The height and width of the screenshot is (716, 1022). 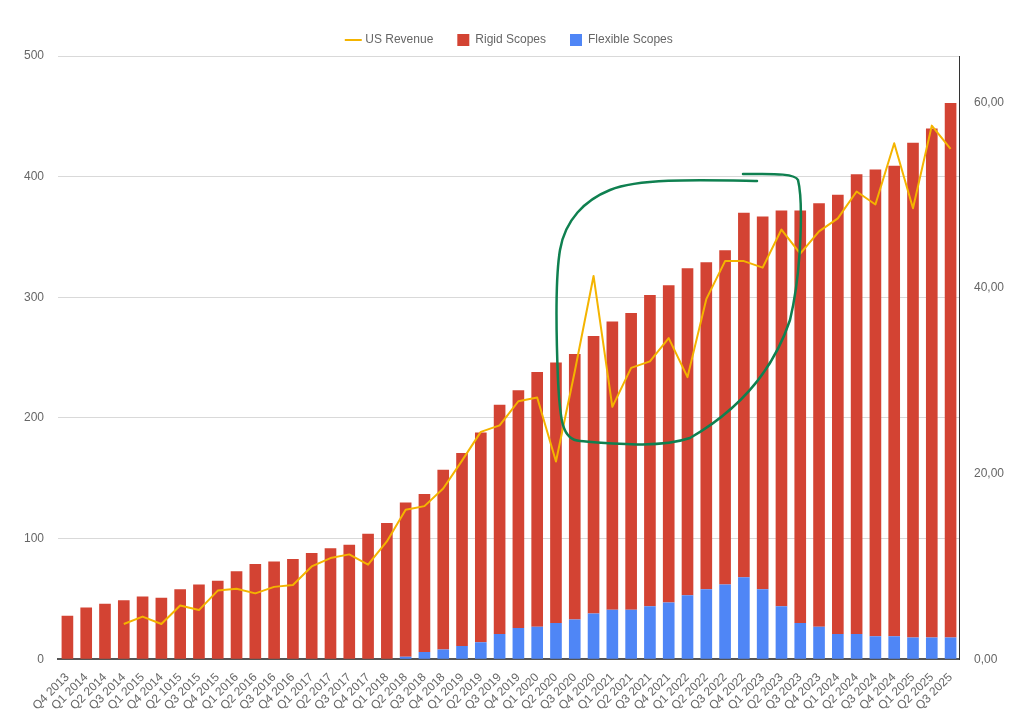 What do you see at coordinates (511, 39) in the screenshot?
I see `legend-label: Rigid Scopes` at bounding box center [511, 39].